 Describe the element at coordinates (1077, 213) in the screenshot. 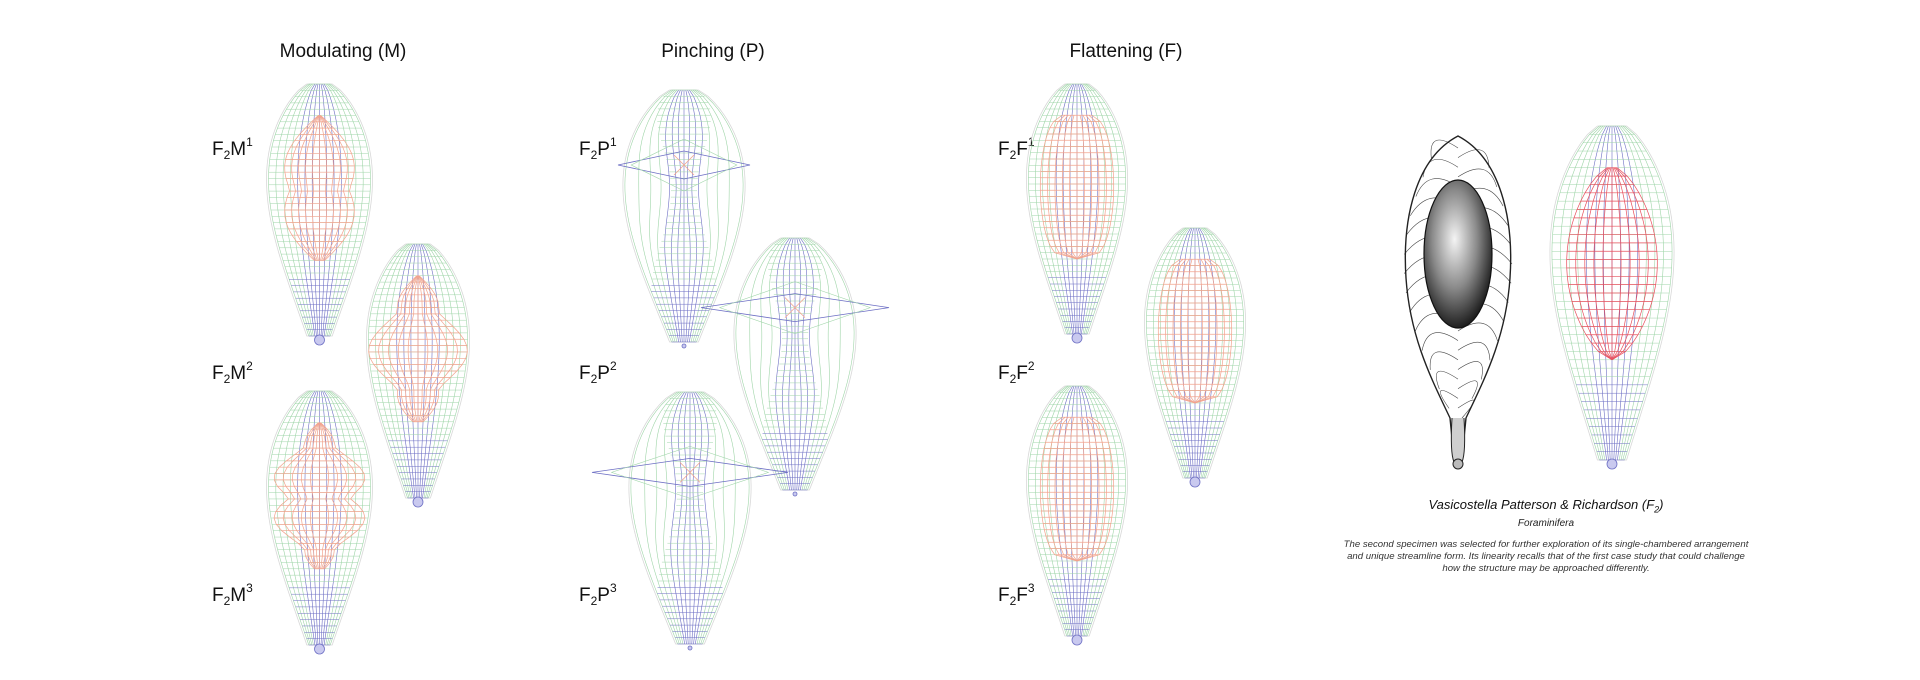

I see `form-f2f1` at that location.